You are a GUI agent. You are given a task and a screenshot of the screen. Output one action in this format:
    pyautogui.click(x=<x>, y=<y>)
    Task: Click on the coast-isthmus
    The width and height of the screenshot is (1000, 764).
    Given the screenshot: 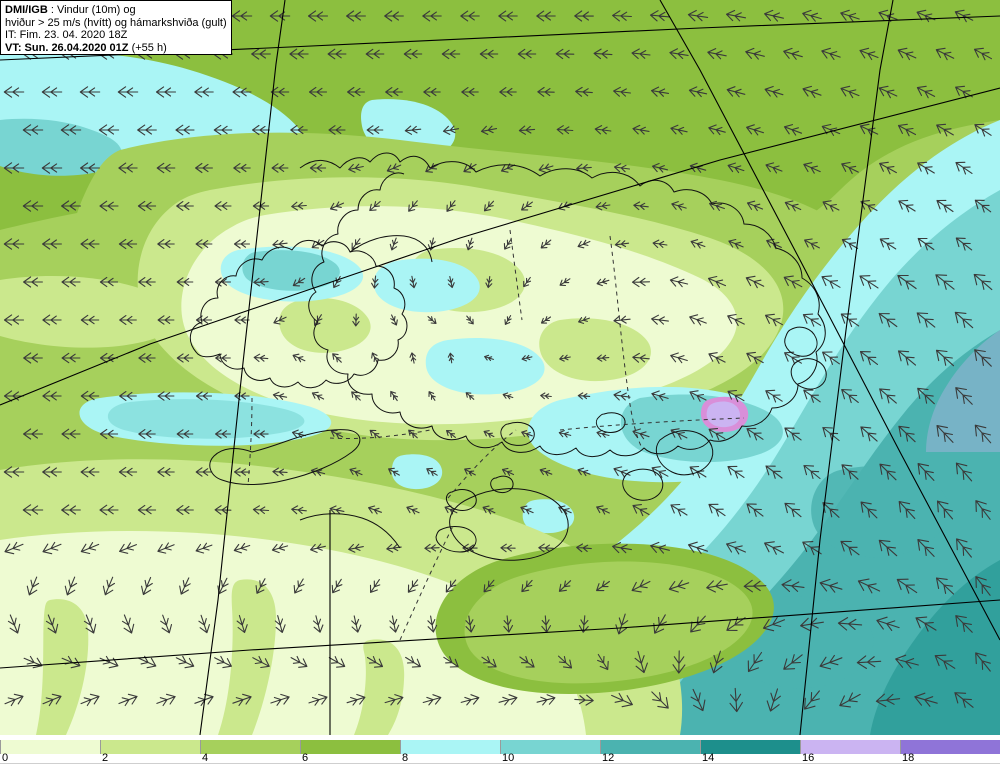 What is the action you would take?
    pyautogui.click(x=391, y=249)
    